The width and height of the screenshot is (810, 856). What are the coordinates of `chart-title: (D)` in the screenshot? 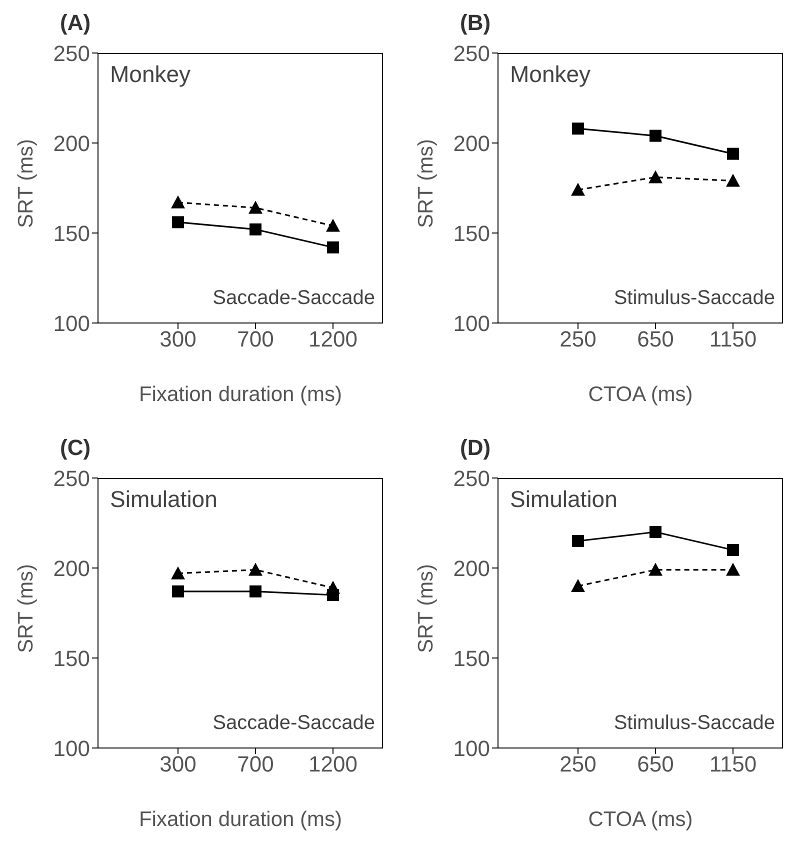 It's located at (475, 448).